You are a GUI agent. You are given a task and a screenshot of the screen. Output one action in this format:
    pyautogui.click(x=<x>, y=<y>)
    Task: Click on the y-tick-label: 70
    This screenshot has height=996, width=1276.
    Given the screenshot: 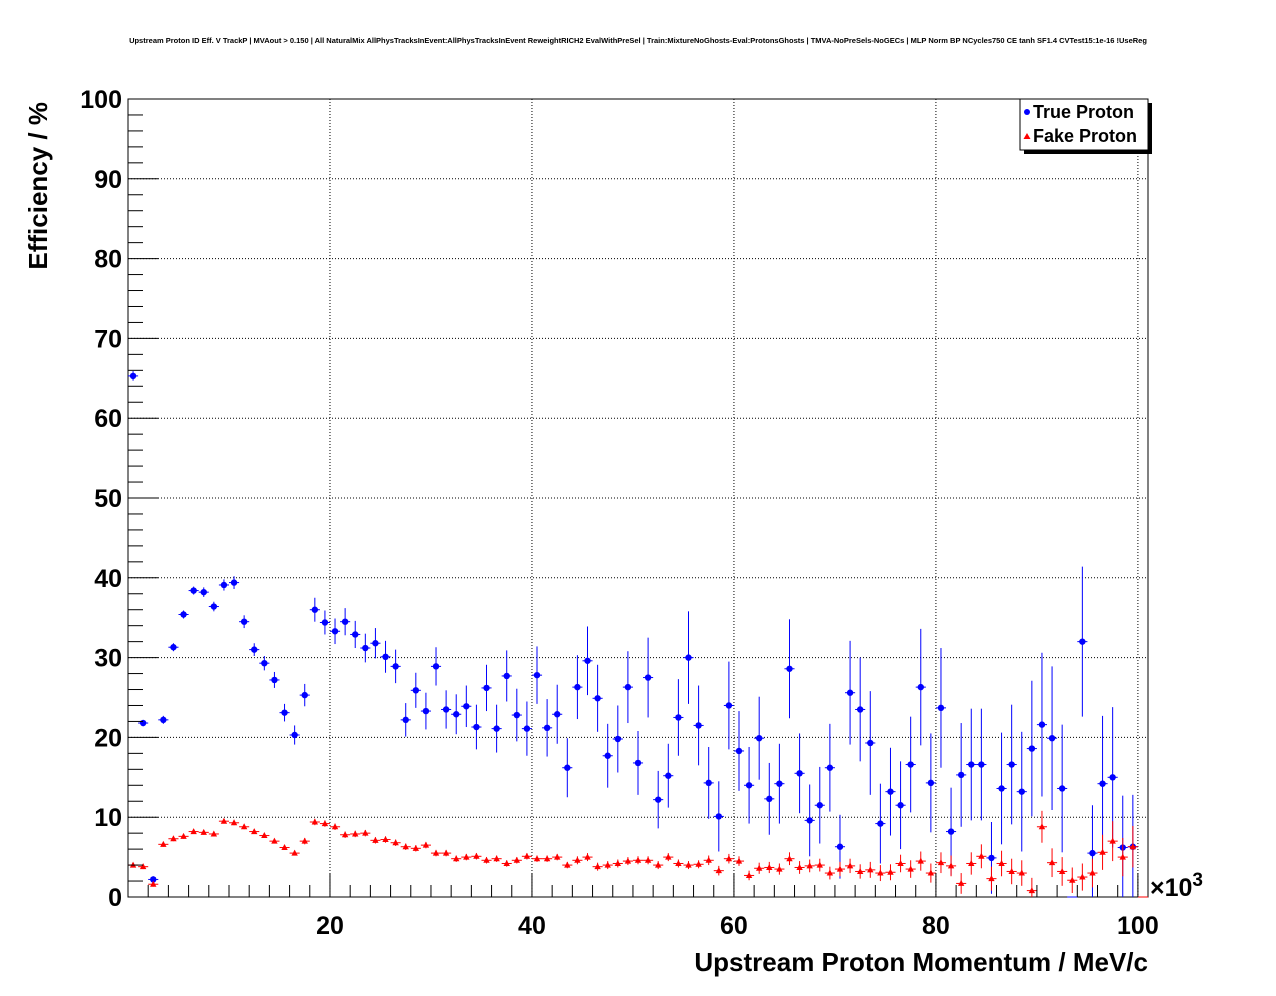 What is the action you would take?
    pyautogui.click(x=108, y=339)
    